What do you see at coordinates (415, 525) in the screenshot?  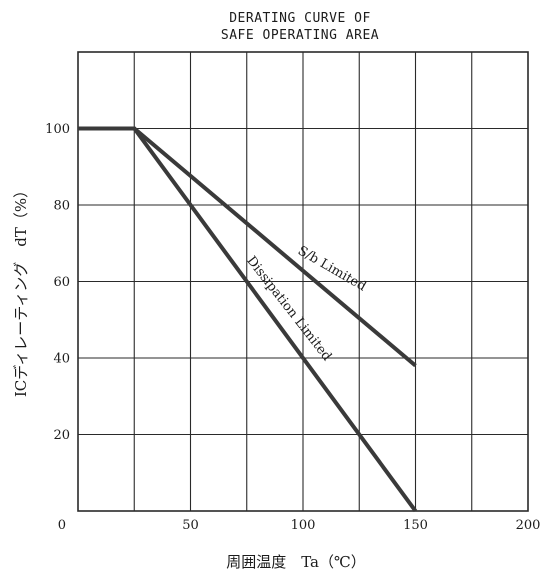 I see `x-tick-label: 150` at bounding box center [415, 525].